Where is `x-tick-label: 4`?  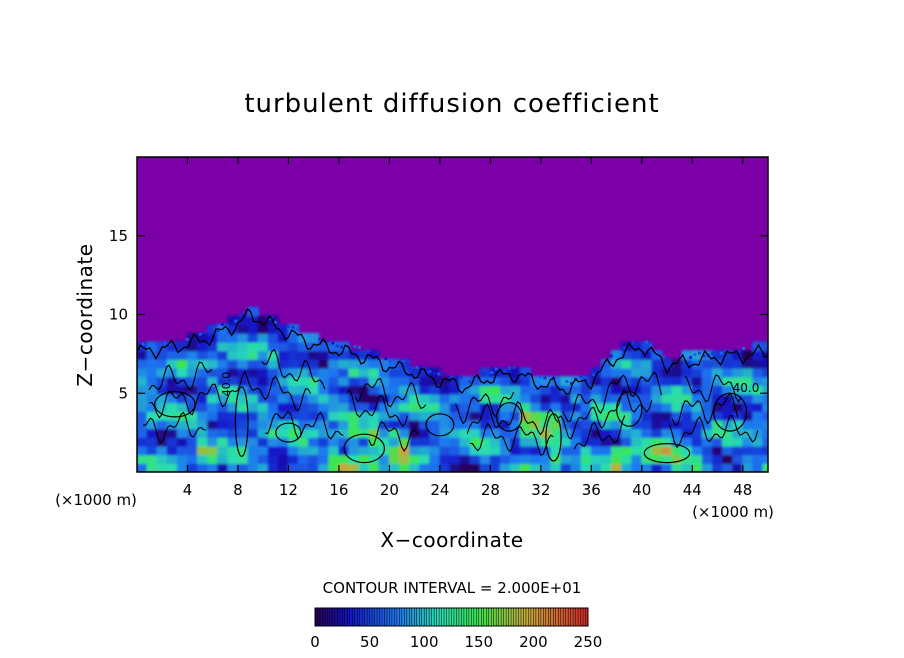 x-tick-label: 4 is located at coordinates (188, 490).